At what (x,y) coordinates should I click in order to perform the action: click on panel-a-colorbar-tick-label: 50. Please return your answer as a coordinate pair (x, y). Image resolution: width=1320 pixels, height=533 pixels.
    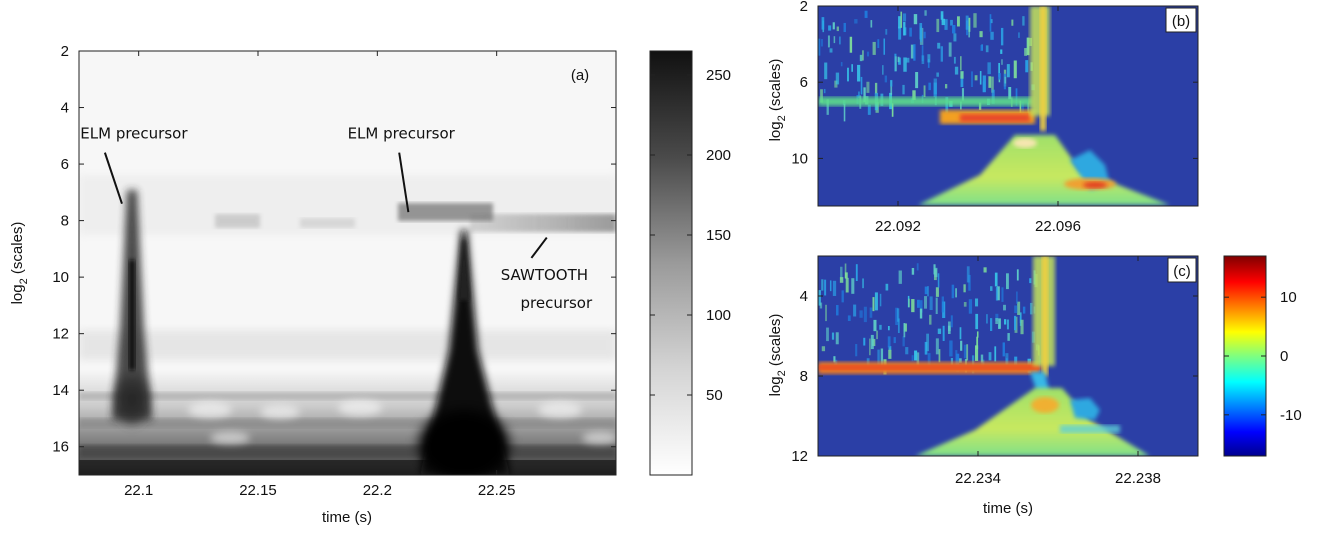
    Looking at the image, I should click on (714, 395).